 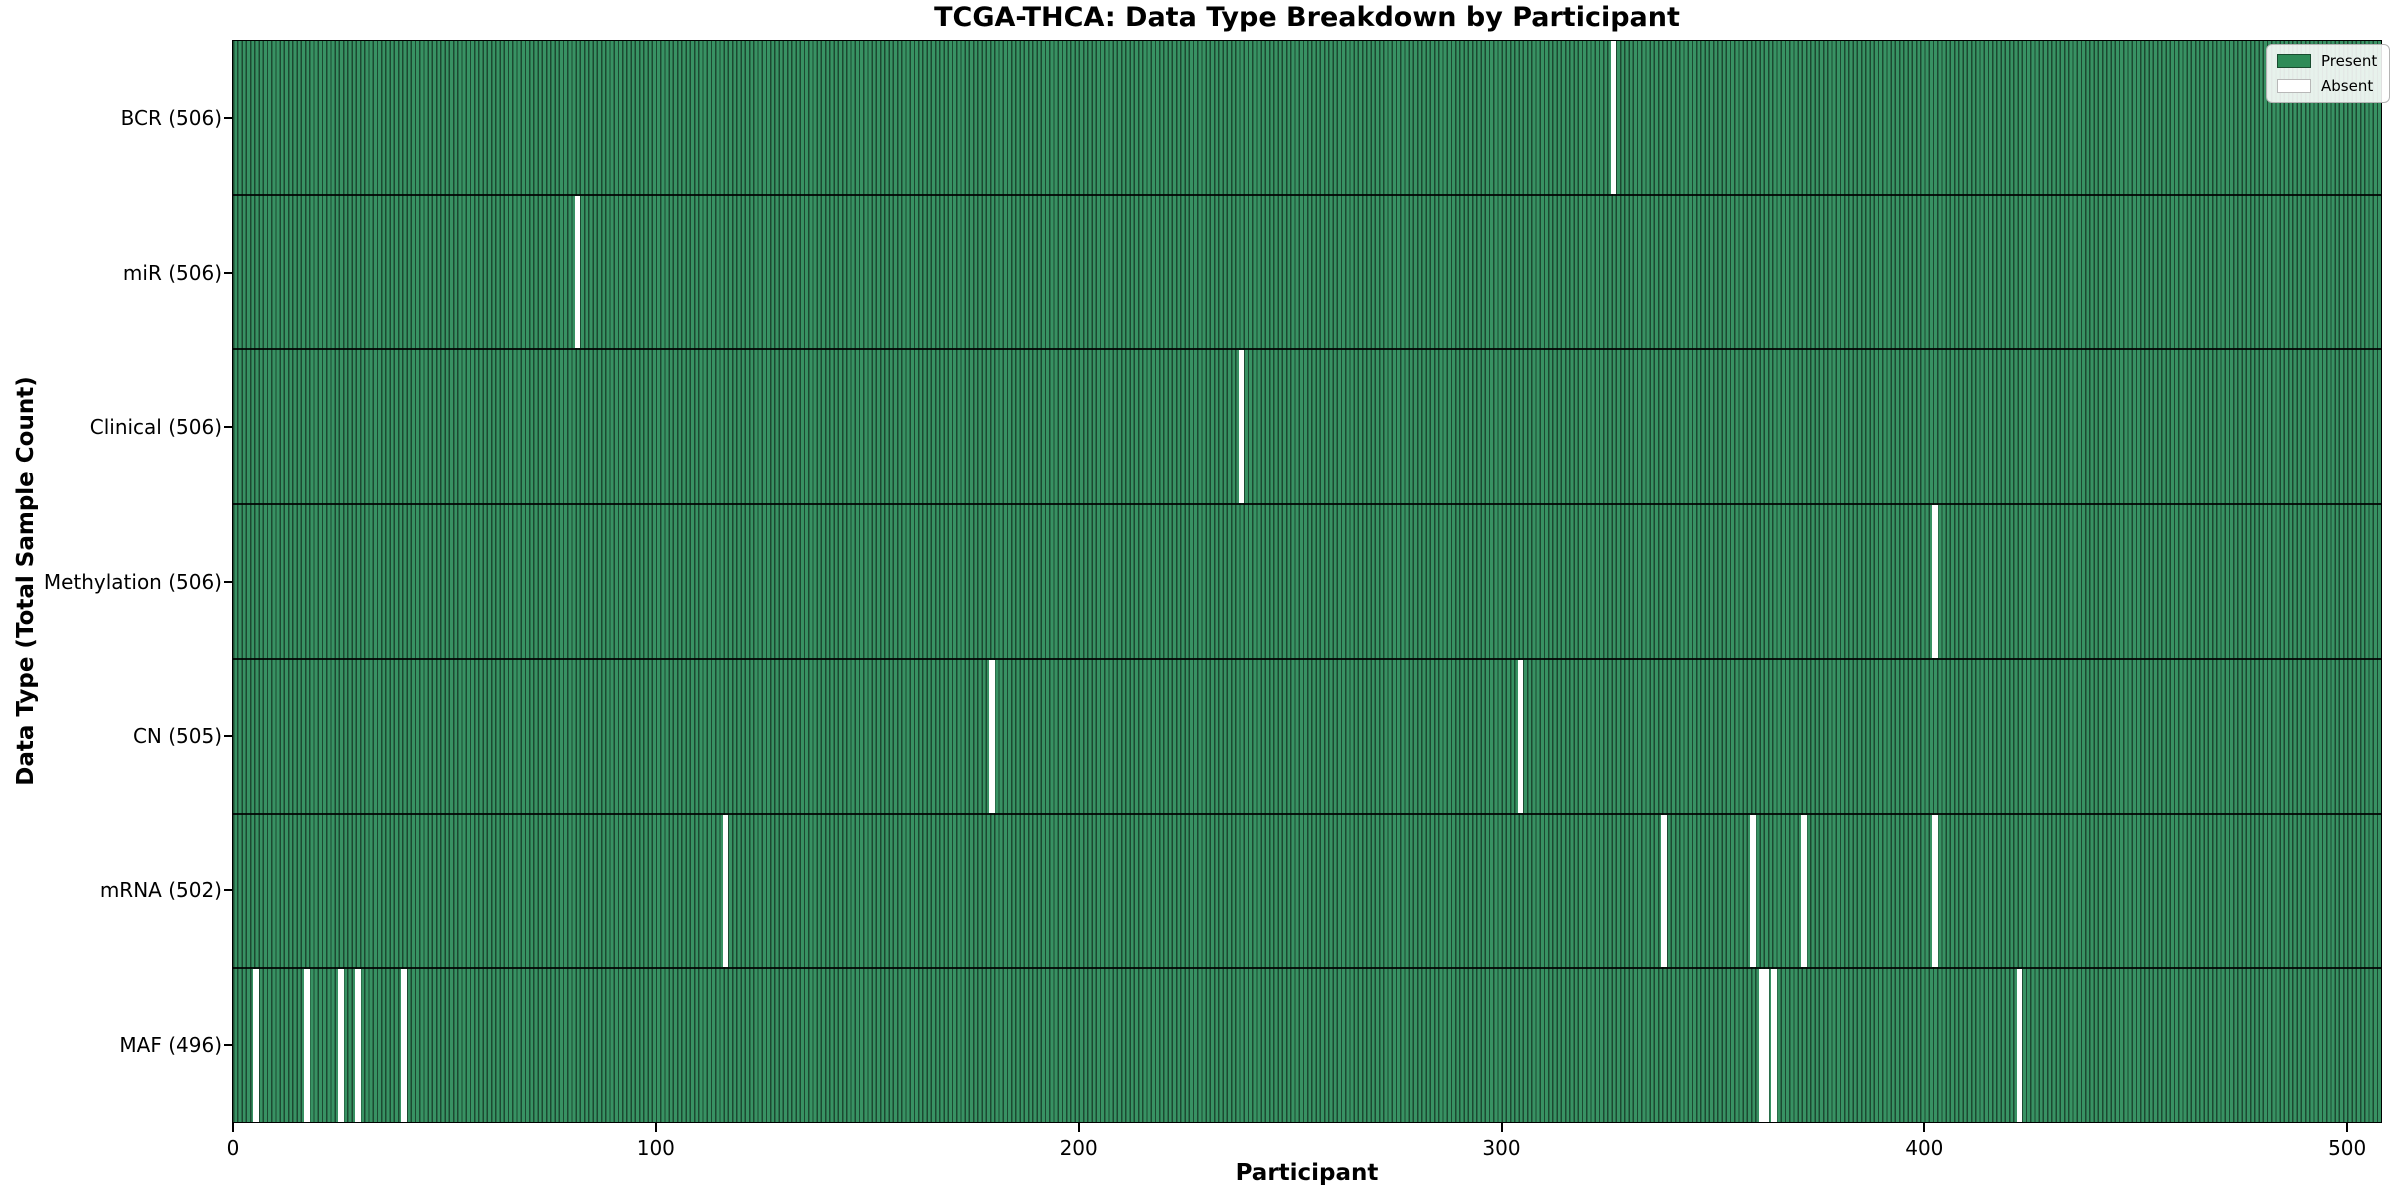 I want to click on legend-label-present: Present, so click(x=2349, y=61).